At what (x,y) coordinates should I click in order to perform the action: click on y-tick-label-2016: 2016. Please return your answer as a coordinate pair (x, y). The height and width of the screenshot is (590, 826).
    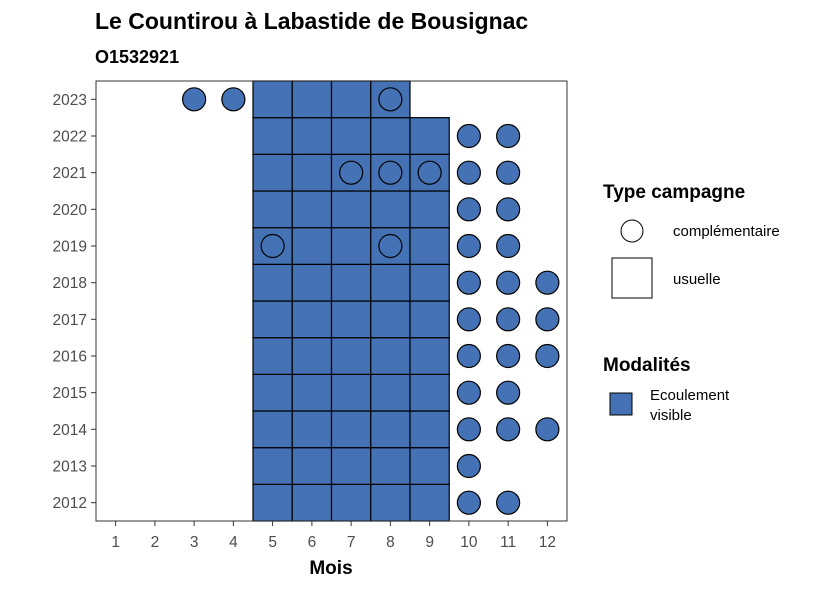
    Looking at the image, I should click on (70, 357).